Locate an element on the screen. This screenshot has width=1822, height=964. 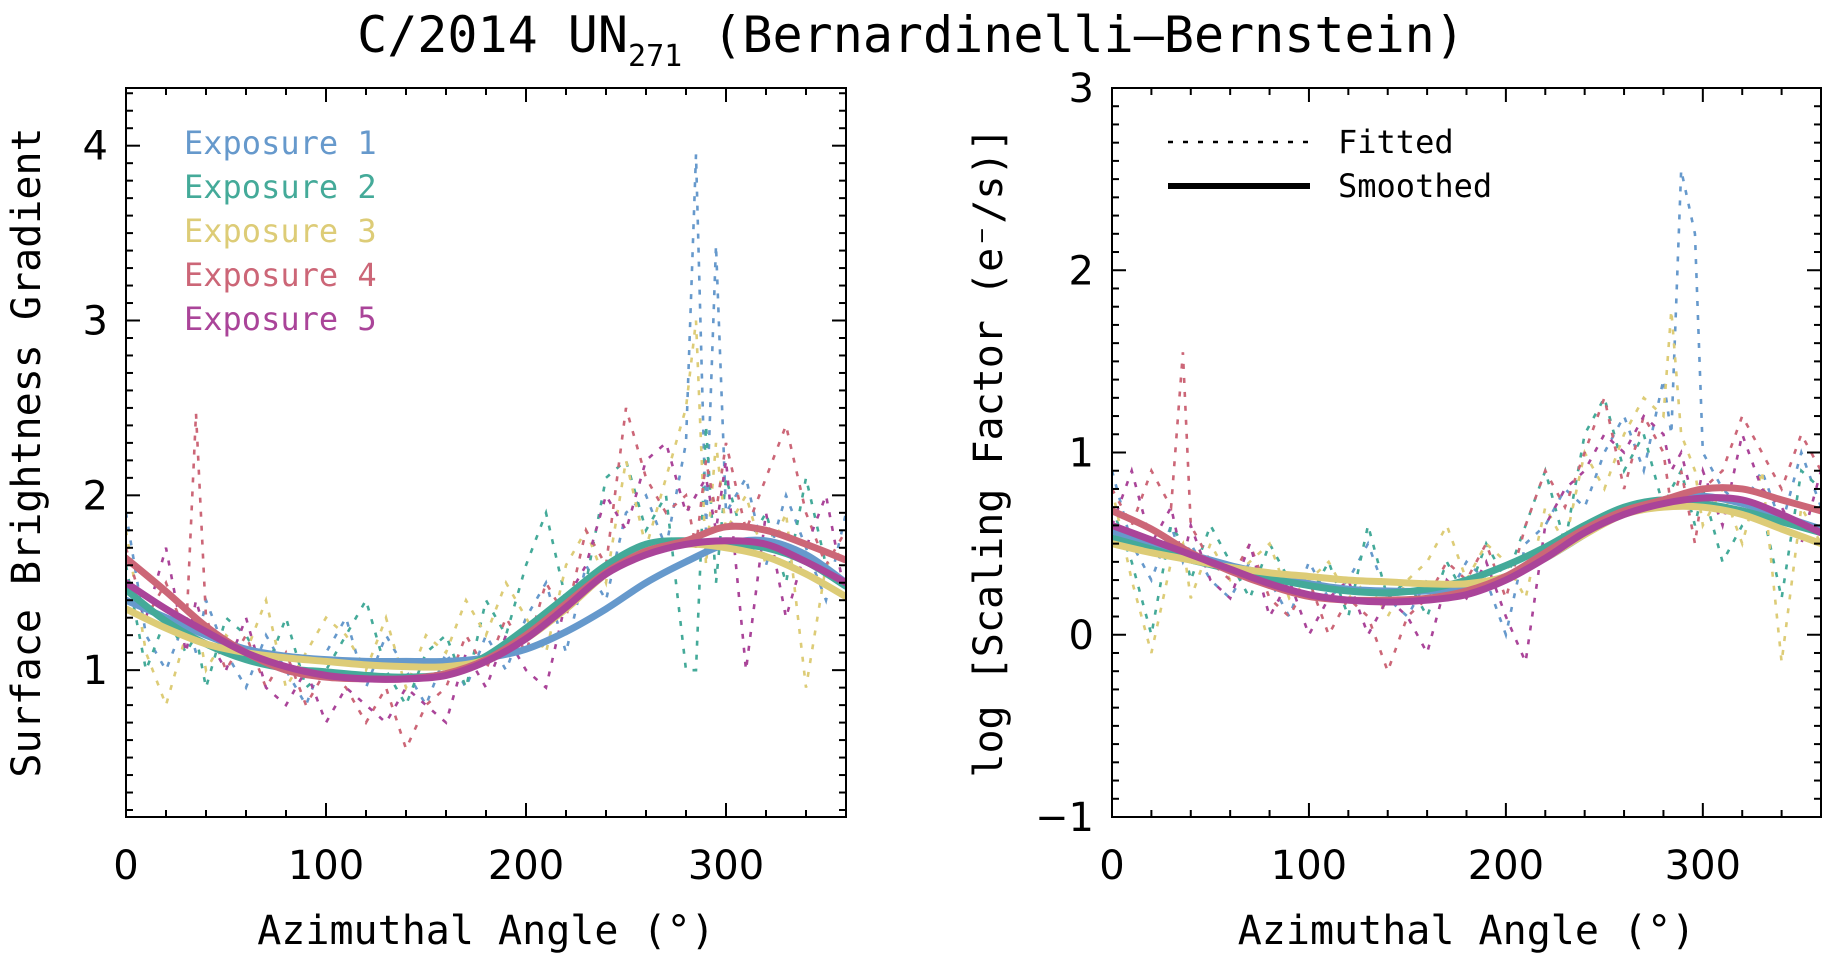
y-tick-label: 0 is located at coordinates (1081, 636).